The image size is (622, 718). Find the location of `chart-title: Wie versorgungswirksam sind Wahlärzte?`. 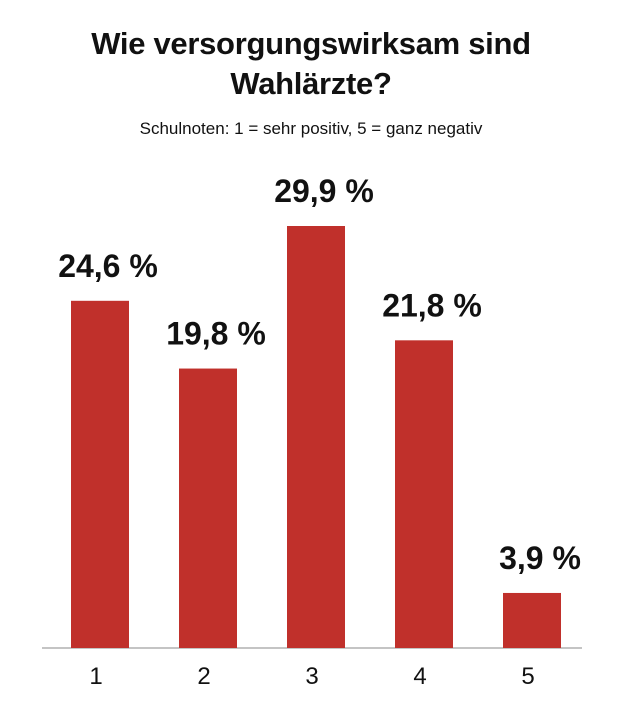

chart-title: Wie versorgungswirksam sind Wahlärzte? is located at coordinates (311, 63).